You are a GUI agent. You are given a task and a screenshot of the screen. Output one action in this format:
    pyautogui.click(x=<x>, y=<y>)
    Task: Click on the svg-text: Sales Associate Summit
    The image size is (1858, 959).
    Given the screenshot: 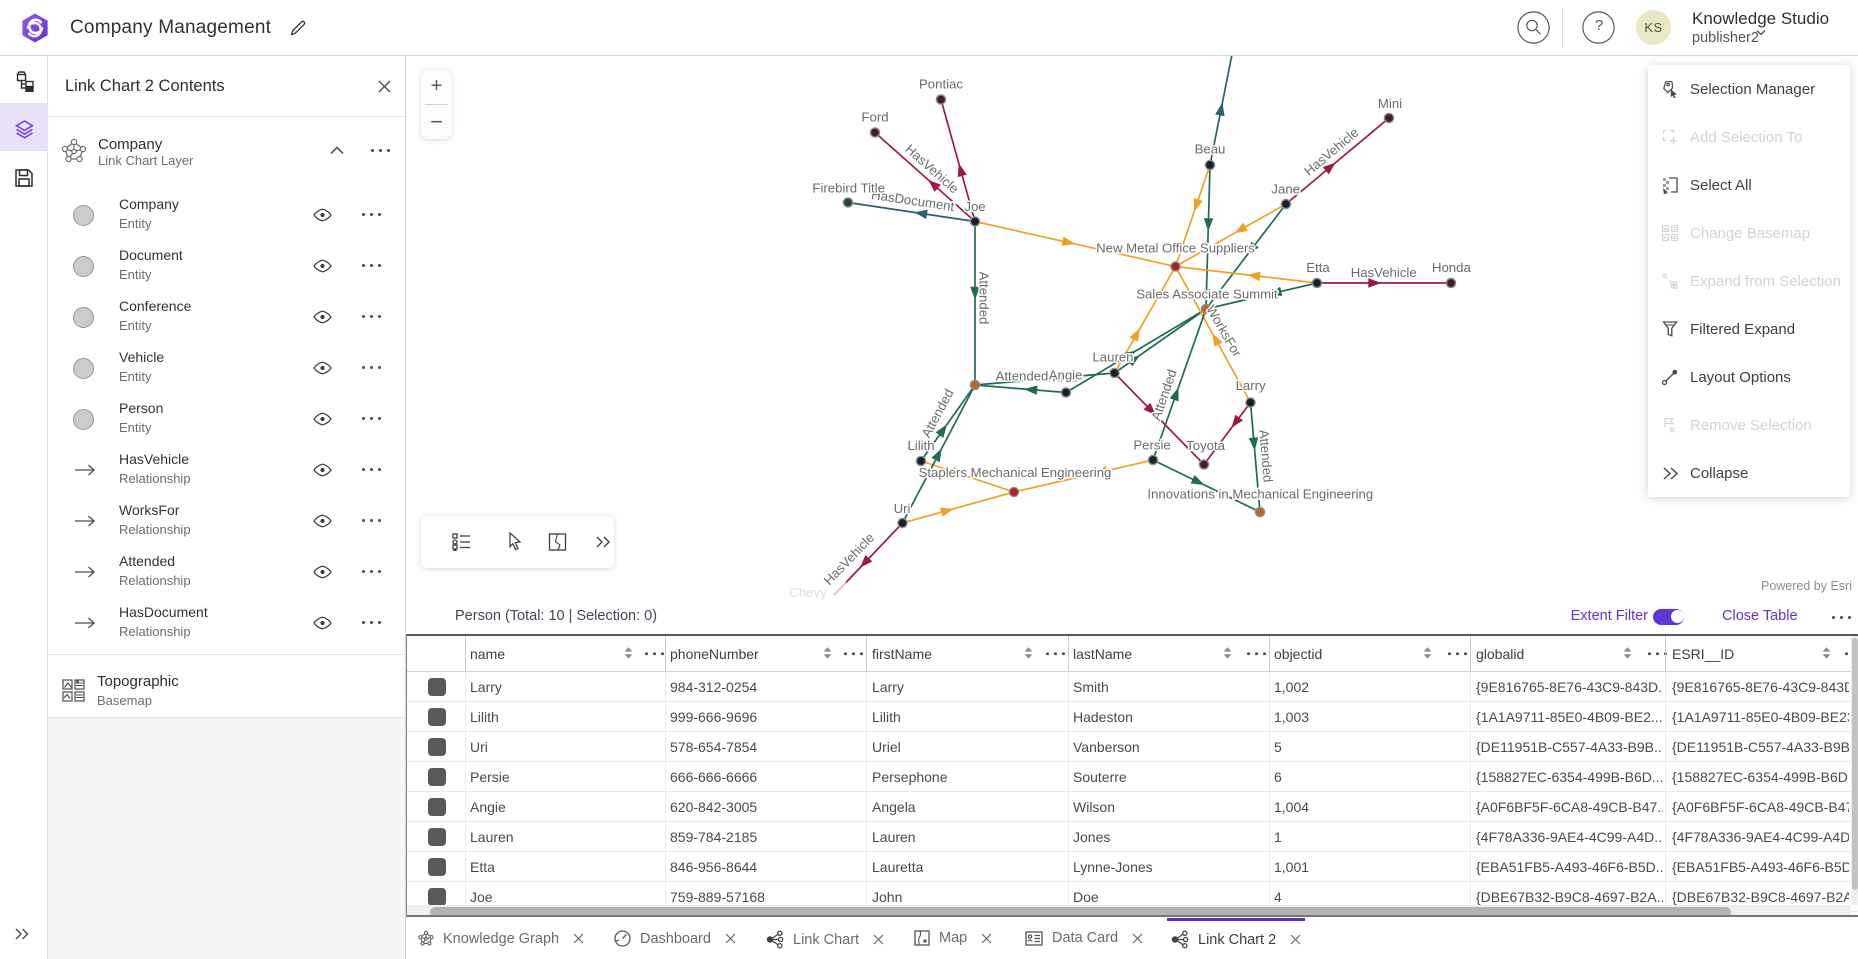 What is the action you would take?
    pyautogui.click(x=1207, y=294)
    